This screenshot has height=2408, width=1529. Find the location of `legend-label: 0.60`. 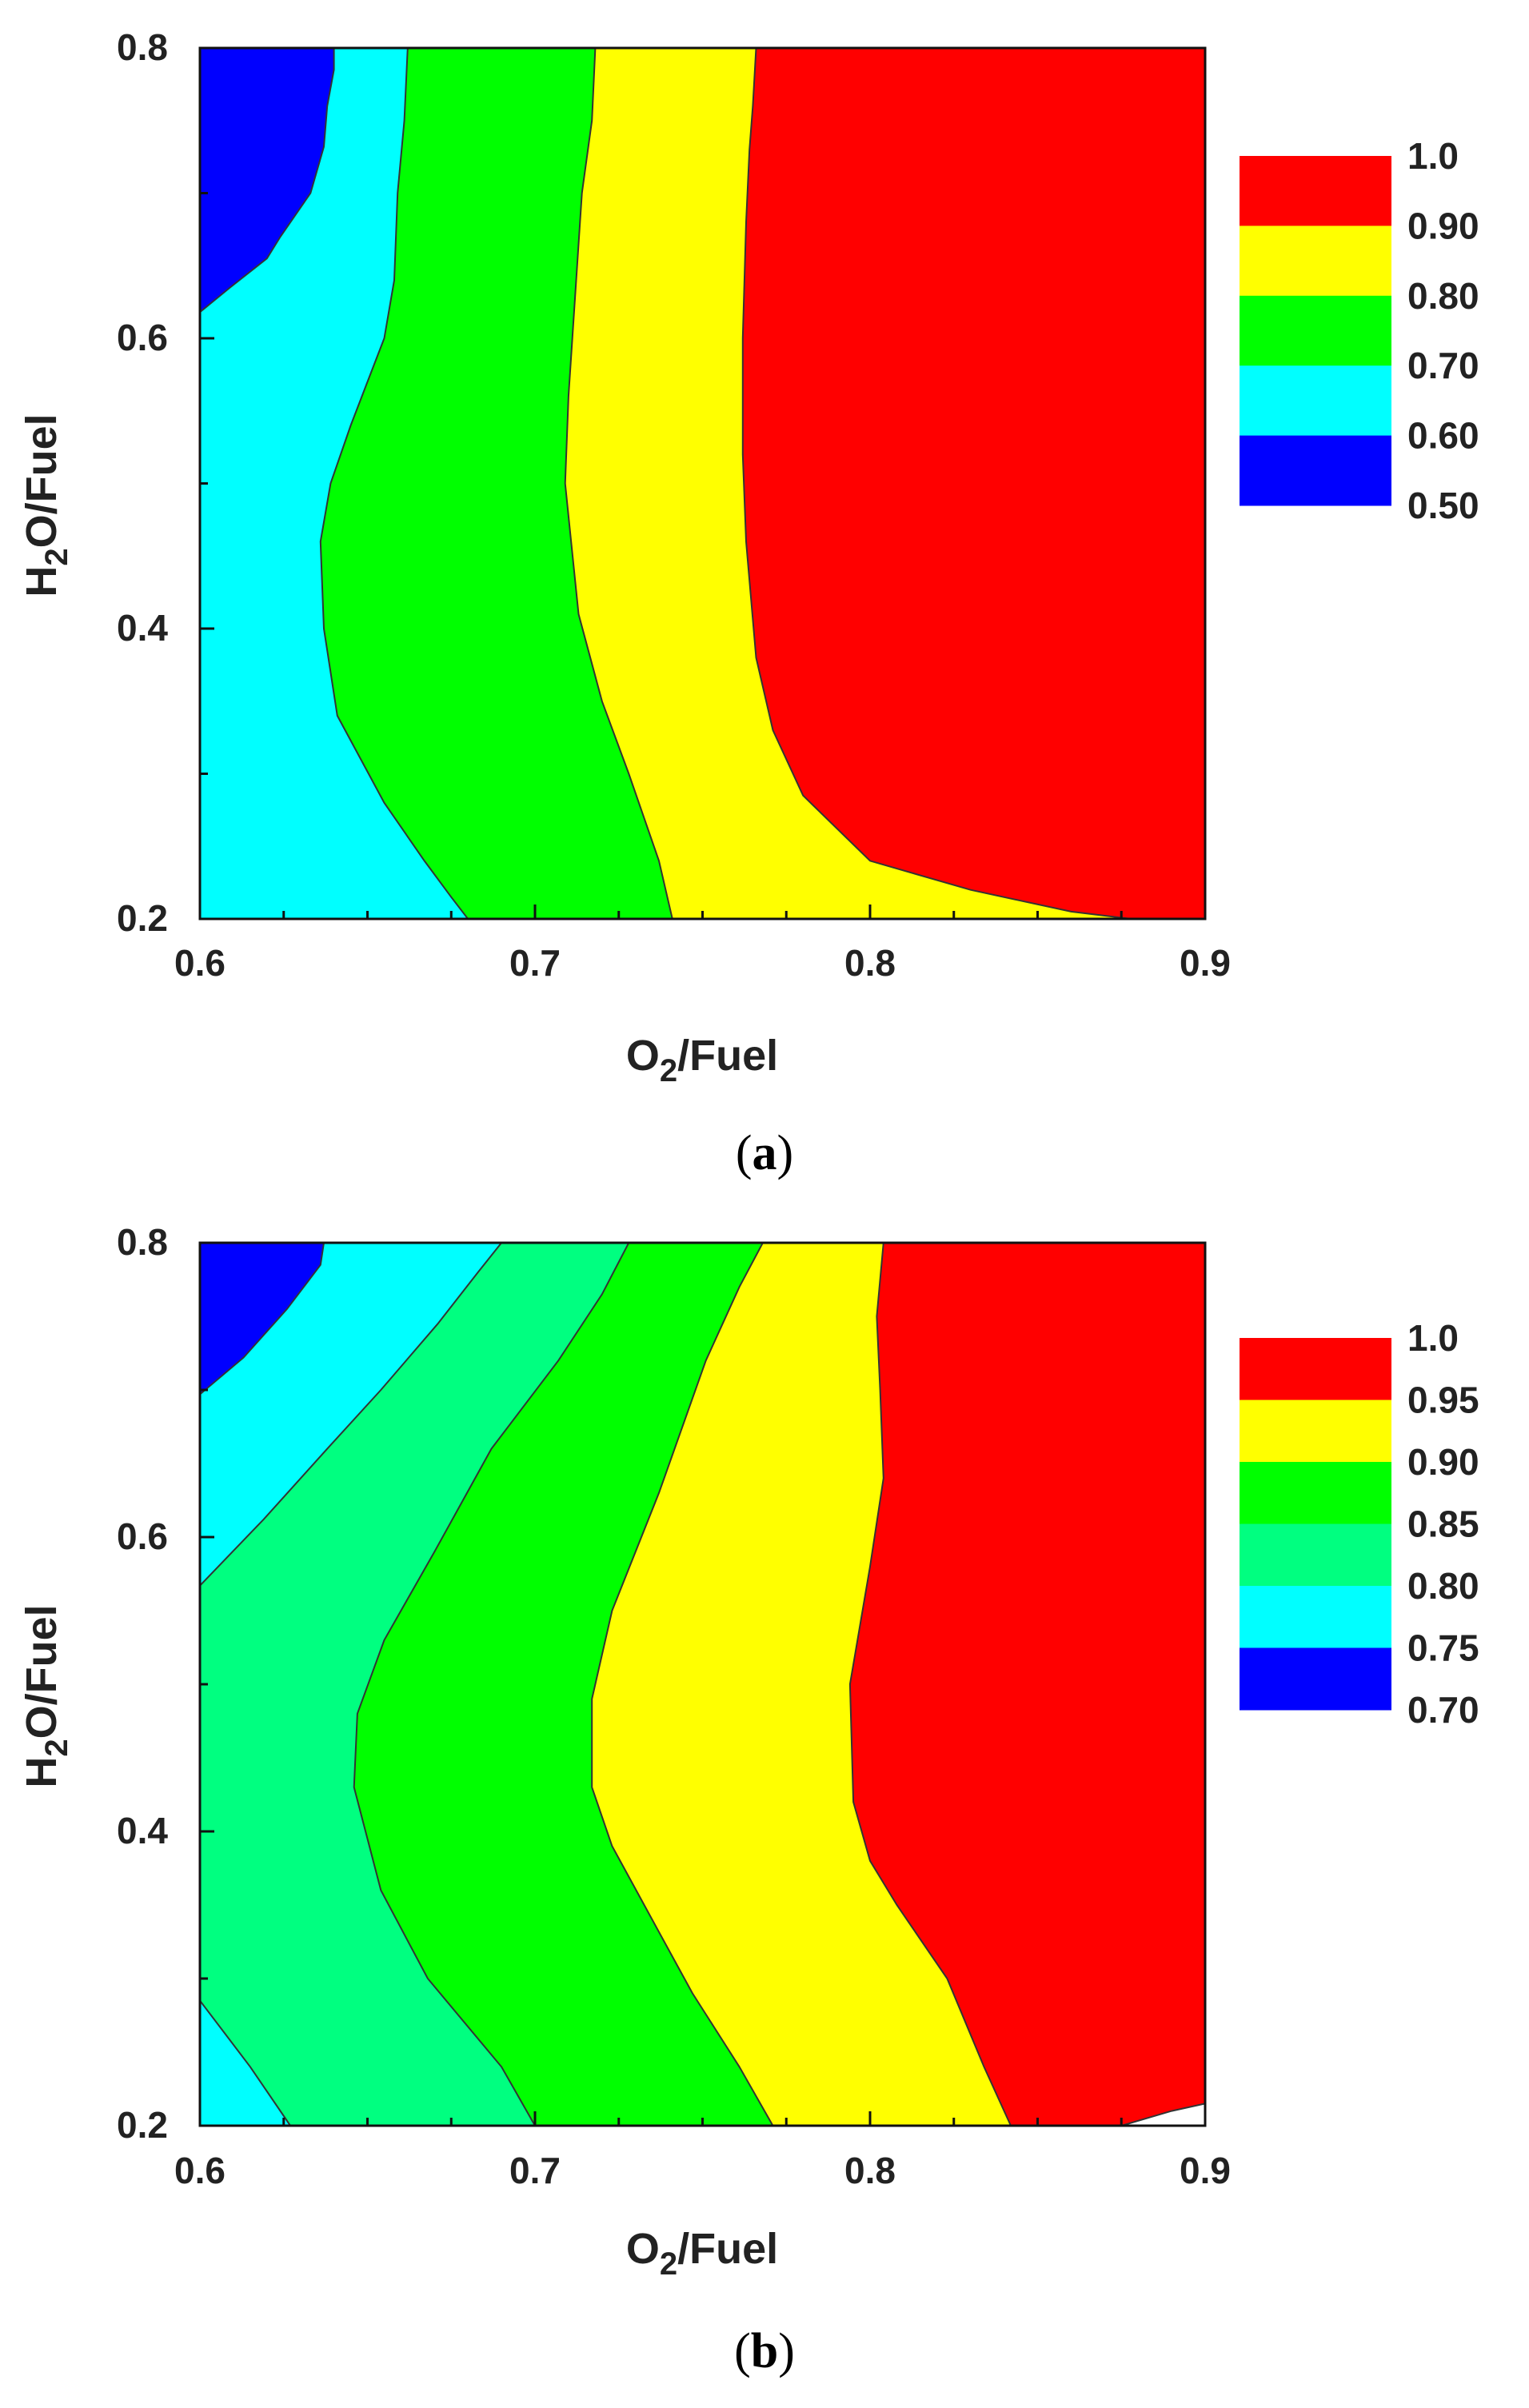

legend-label: 0.60 is located at coordinates (1443, 436).